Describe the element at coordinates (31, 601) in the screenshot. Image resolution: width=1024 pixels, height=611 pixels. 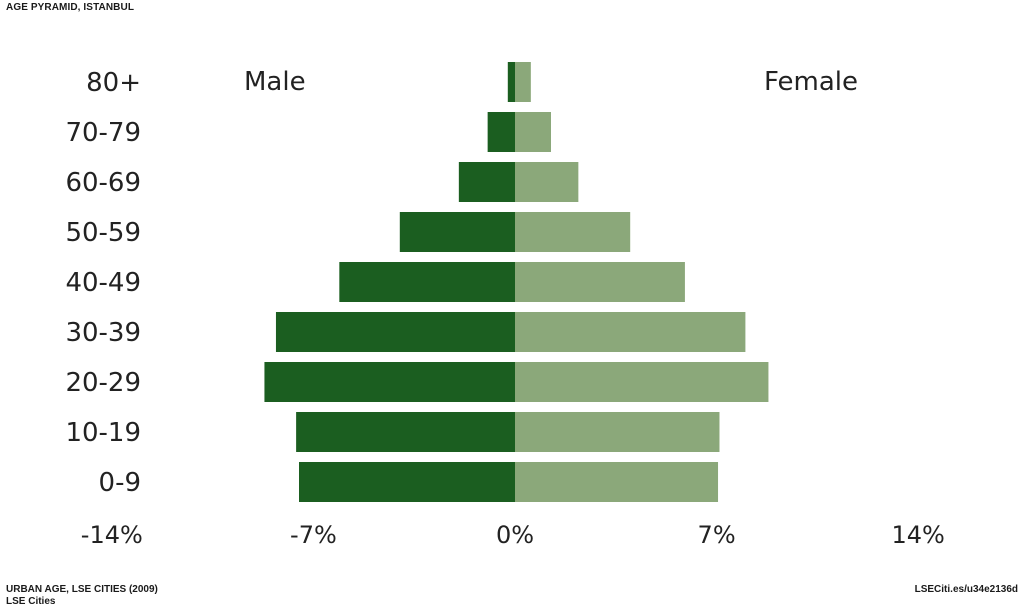
I see `source-line-2: LSE Cities` at that location.